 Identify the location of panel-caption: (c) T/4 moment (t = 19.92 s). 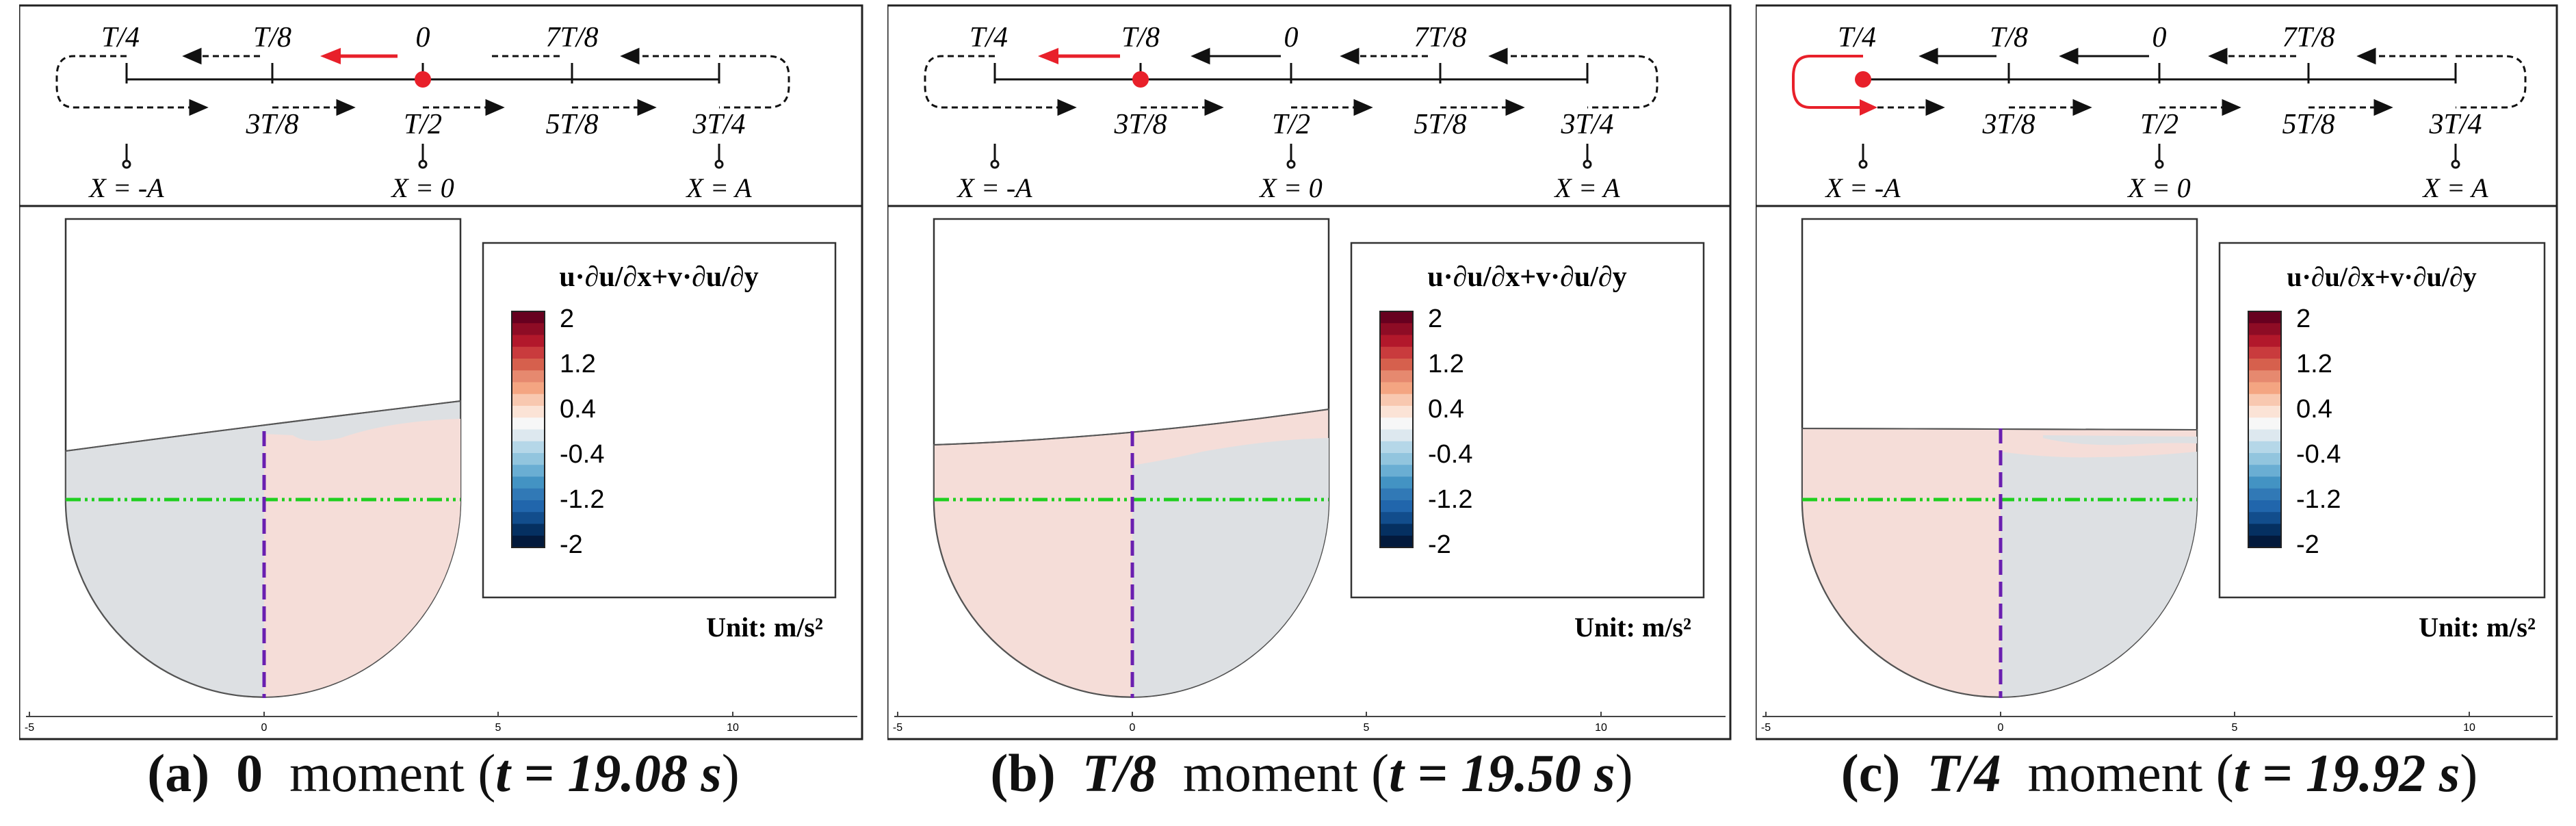
(2159, 773).